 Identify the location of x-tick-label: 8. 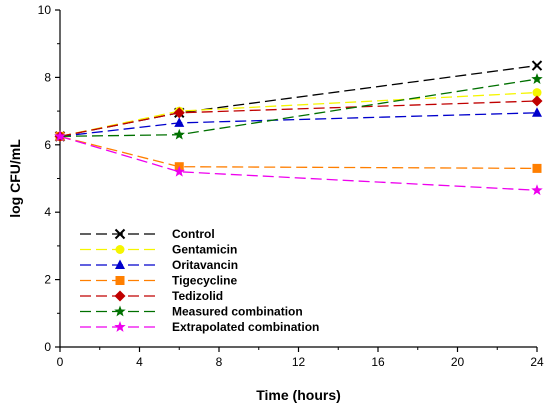
(219, 362).